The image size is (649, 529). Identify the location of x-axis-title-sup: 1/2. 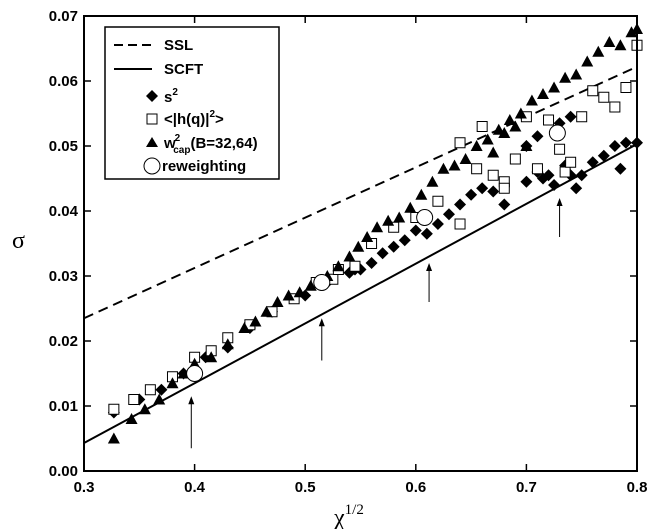
(354, 510).